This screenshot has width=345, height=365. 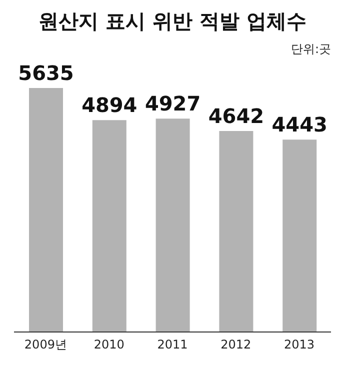 What do you see at coordinates (236, 116) in the screenshot?
I see `data-label: 4642` at bounding box center [236, 116].